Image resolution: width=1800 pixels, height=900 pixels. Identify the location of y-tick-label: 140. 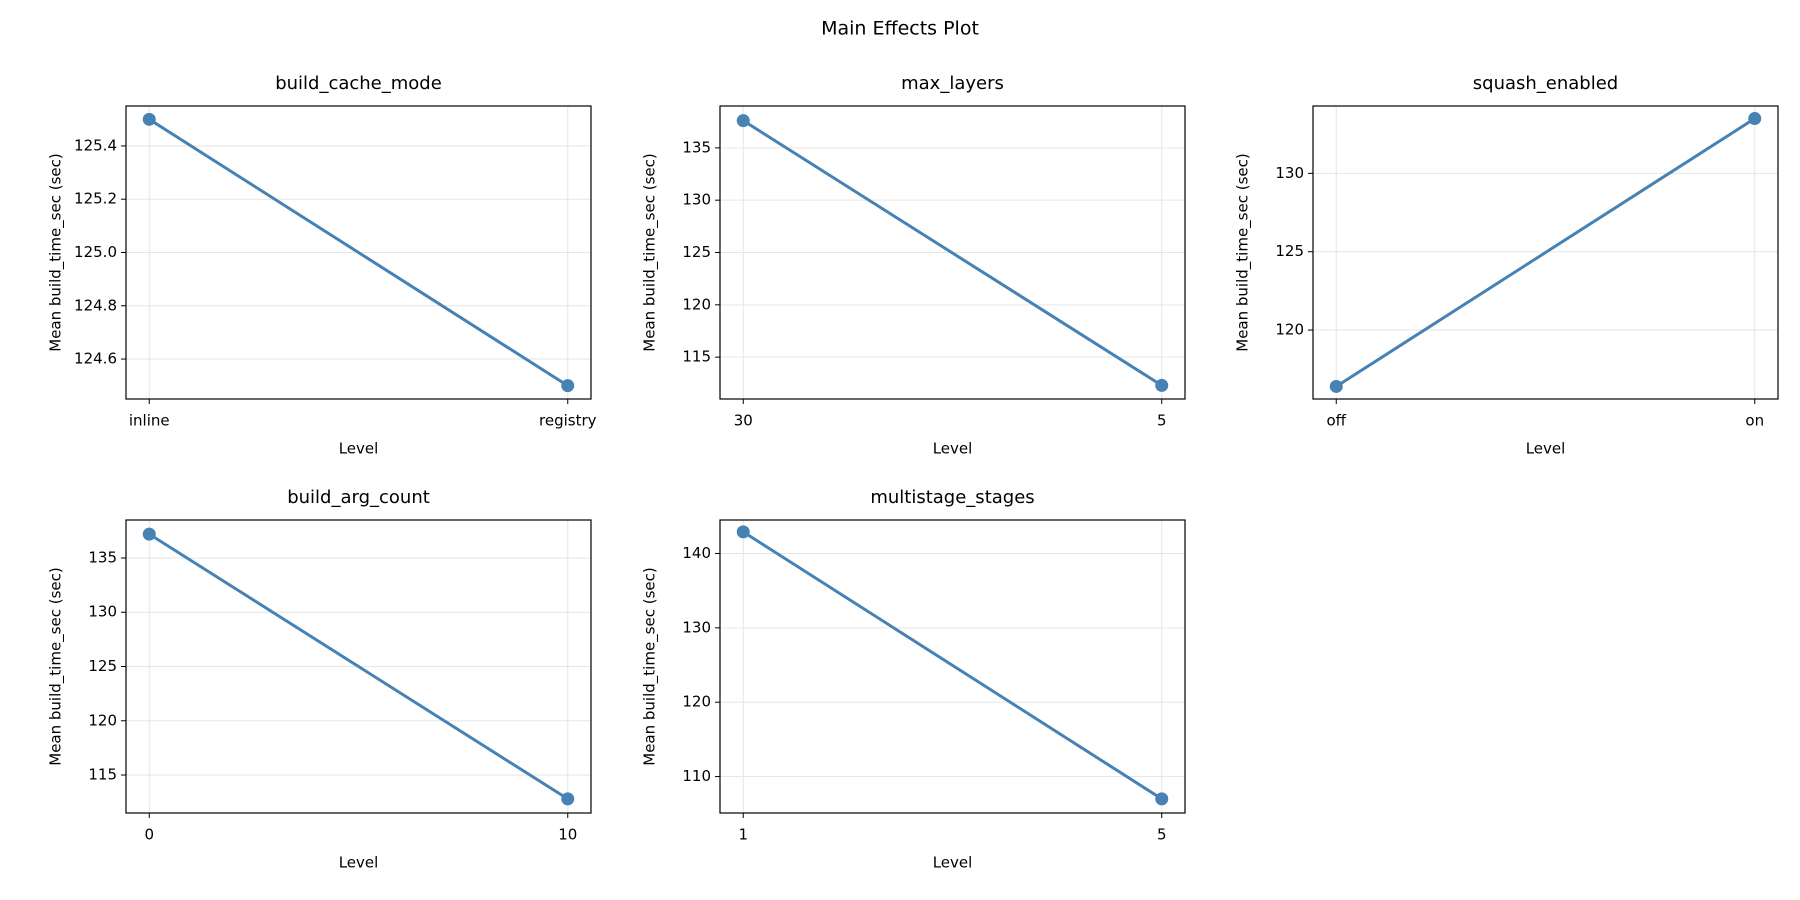
(696, 553).